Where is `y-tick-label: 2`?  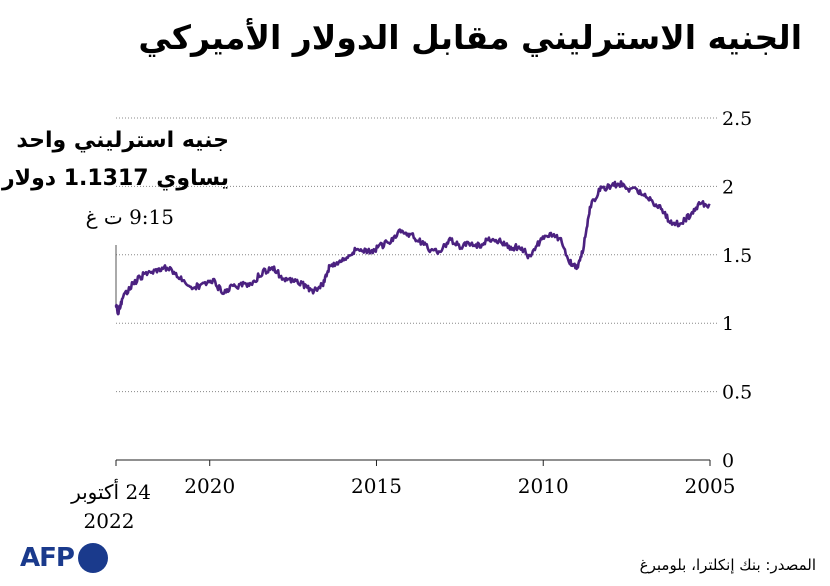
y-tick-label: 2 is located at coordinates (728, 187).